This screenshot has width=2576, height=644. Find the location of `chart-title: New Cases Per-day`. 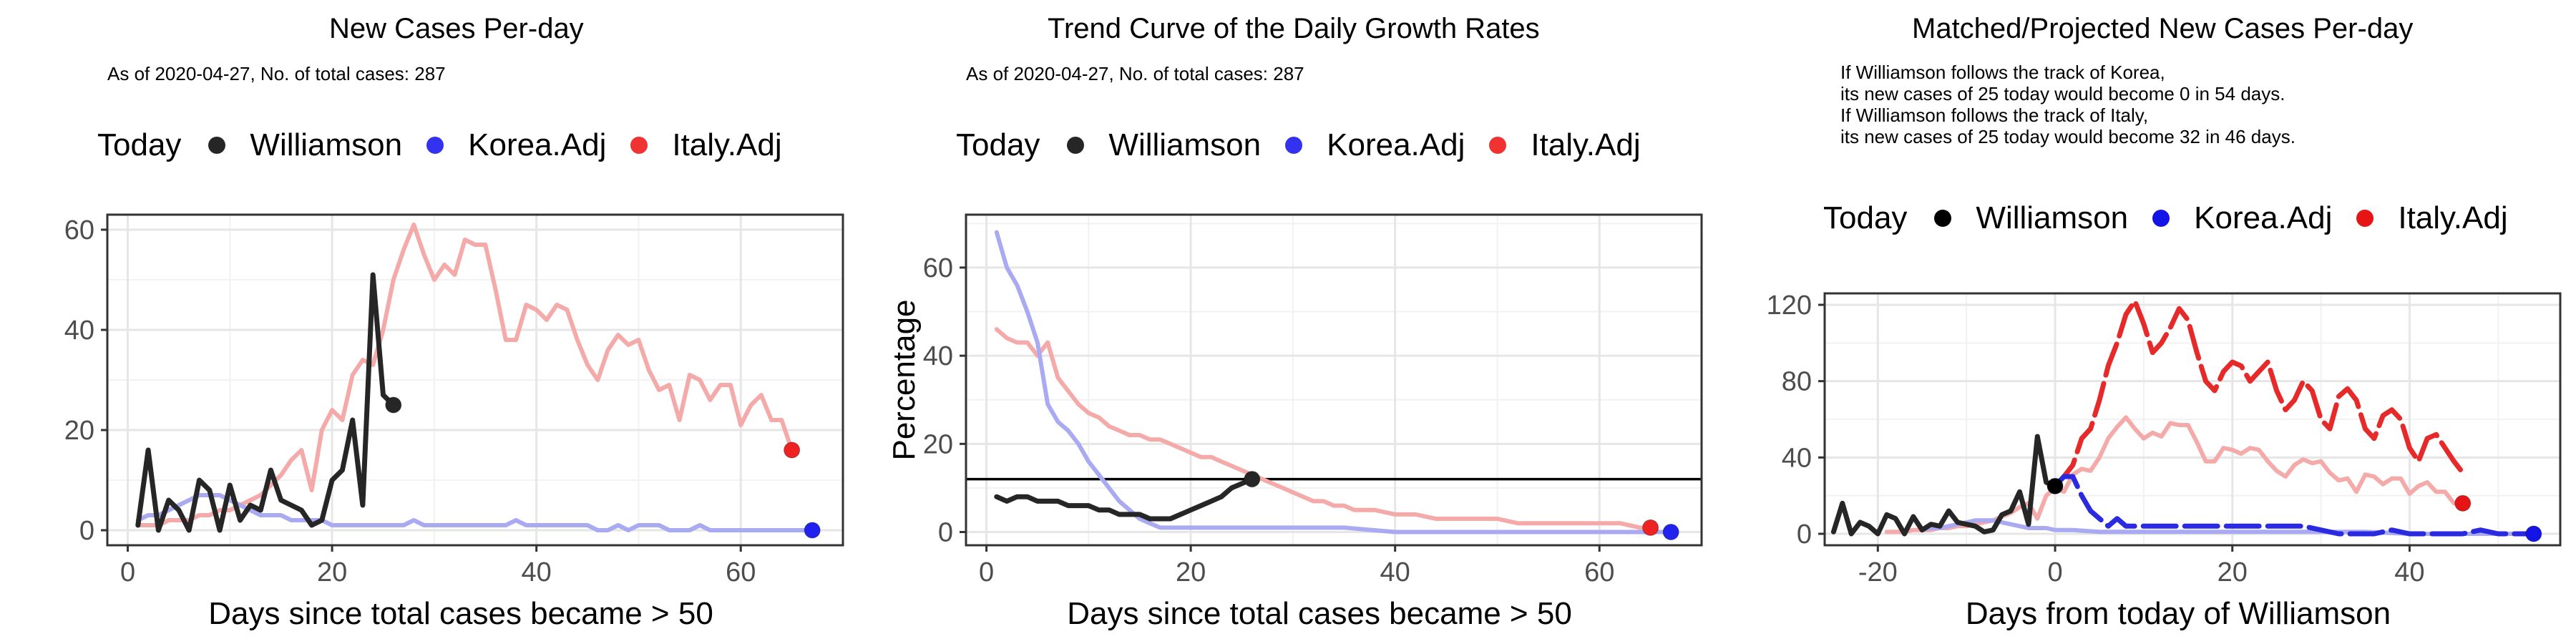

chart-title: New Cases Per-day is located at coordinates (456, 28).